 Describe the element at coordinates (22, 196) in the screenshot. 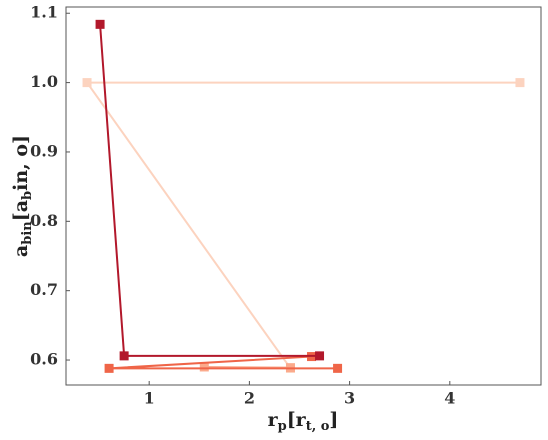

I see `y-axis-label: abin[abin, o]` at that location.